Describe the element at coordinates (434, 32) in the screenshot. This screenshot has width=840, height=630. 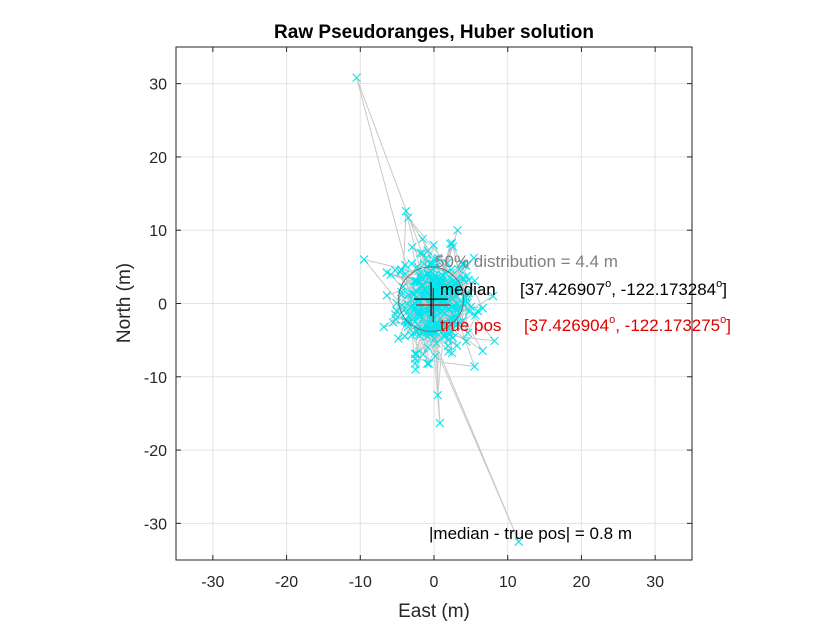
I see `chart-title: Raw Pseudoranges, Huber solution` at that location.